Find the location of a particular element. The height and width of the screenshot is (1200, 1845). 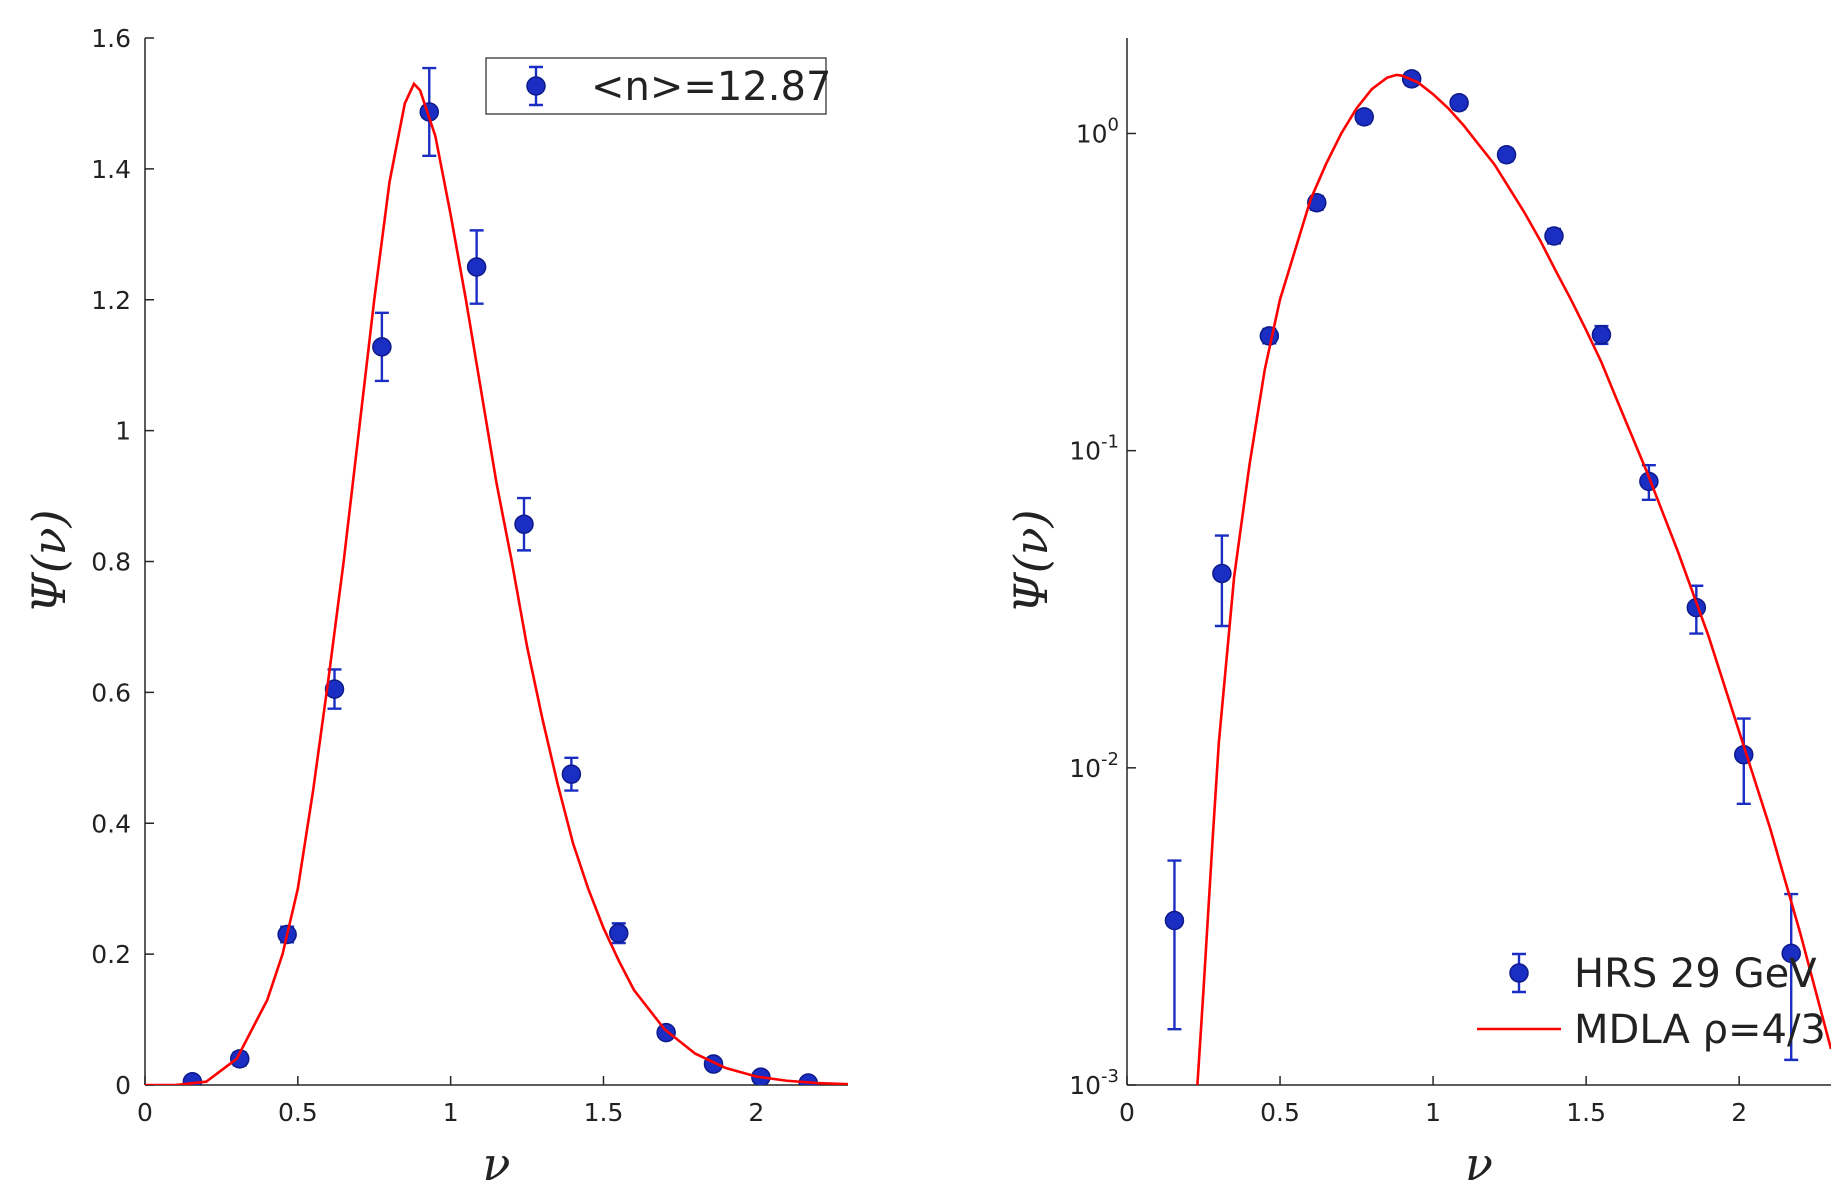

y-tick-label: 1 is located at coordinates (123, 431).